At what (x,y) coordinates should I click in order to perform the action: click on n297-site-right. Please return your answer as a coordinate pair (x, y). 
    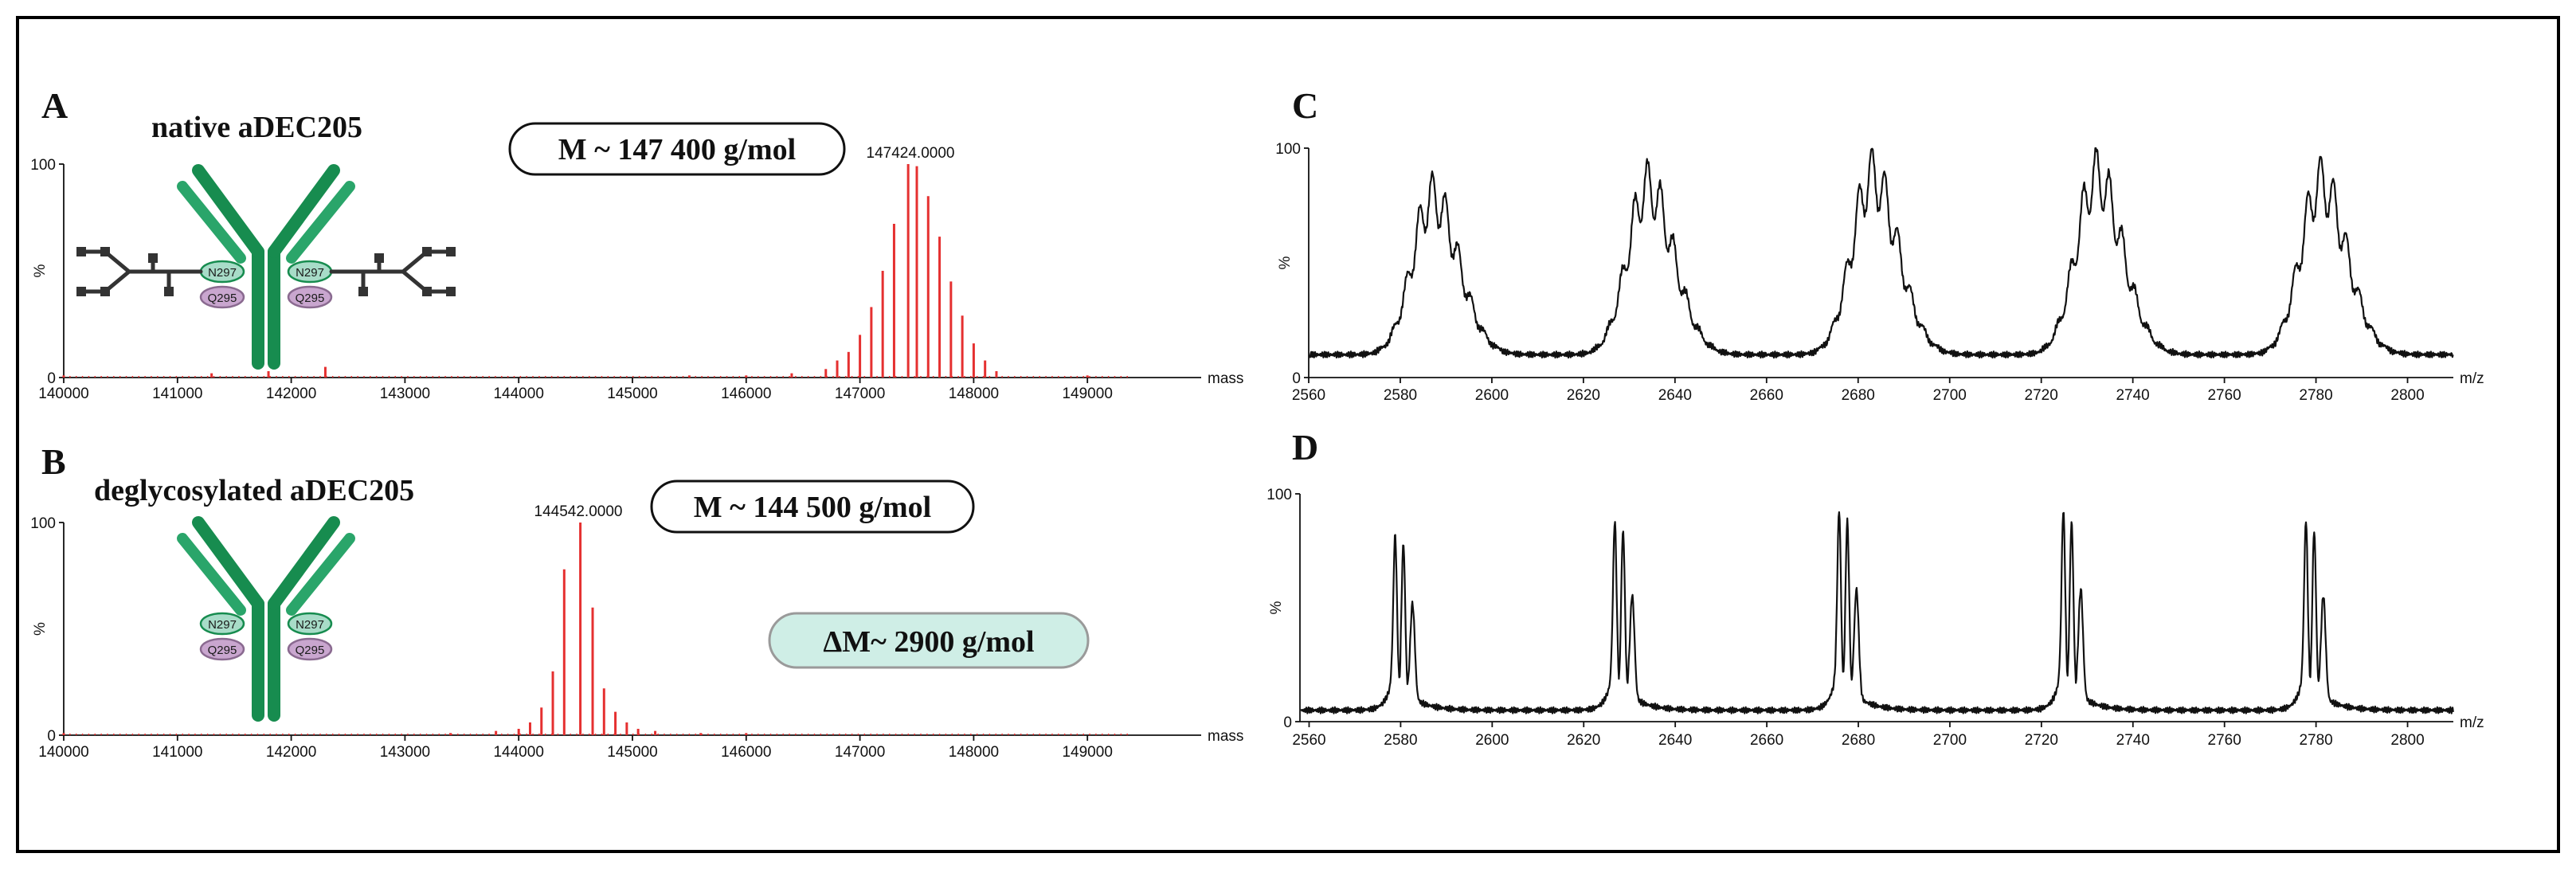
    Looking at the image, I should click on (310, 624).